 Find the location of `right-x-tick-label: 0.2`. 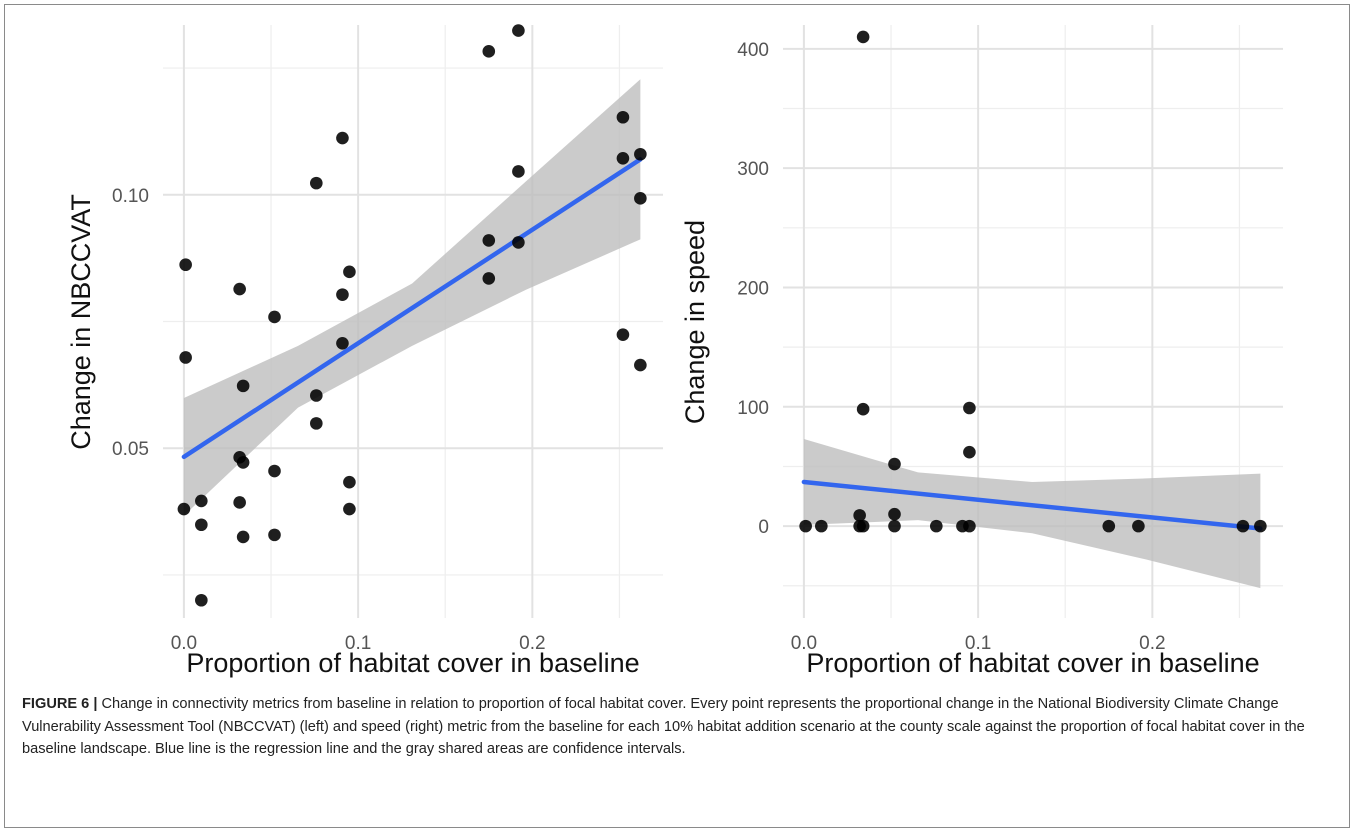

right-x-tick-label: 0.2 is located at coordinates (1152, 643).